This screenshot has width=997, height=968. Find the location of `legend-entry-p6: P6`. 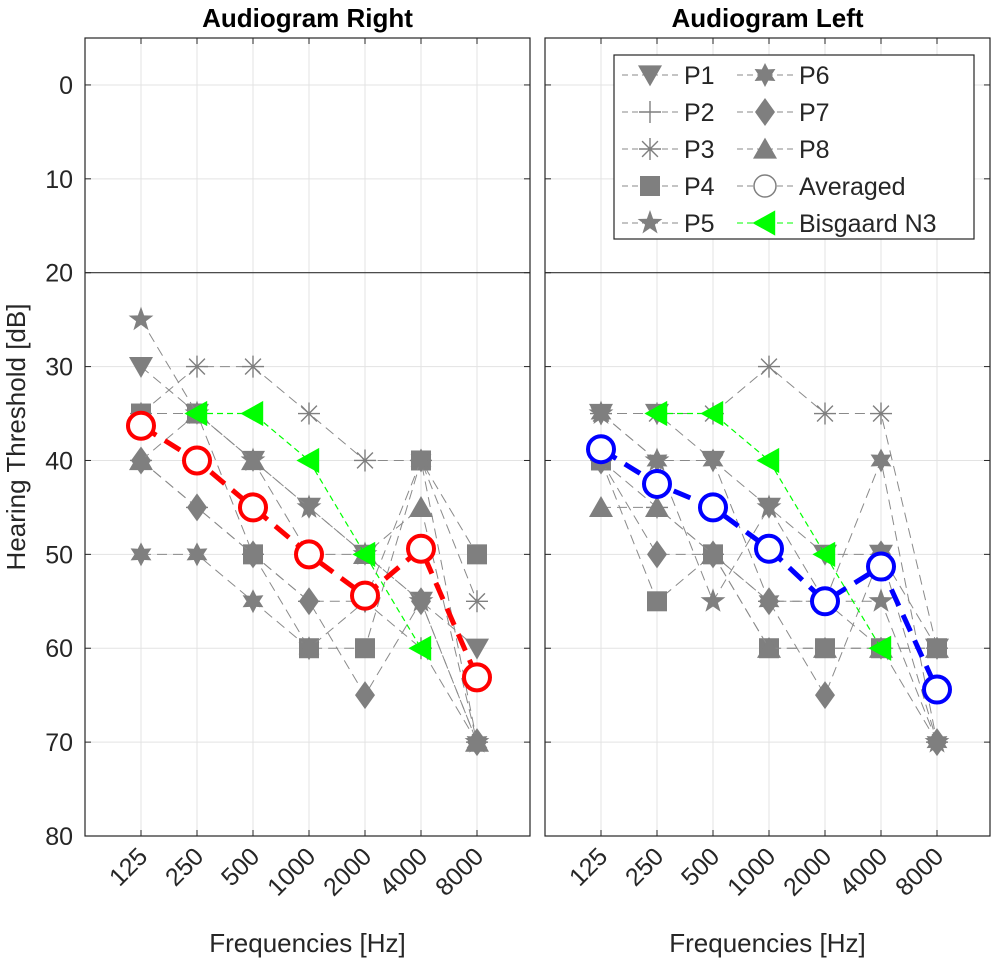

legend-entry-p6: P6 is located at coordinates (783, 76).